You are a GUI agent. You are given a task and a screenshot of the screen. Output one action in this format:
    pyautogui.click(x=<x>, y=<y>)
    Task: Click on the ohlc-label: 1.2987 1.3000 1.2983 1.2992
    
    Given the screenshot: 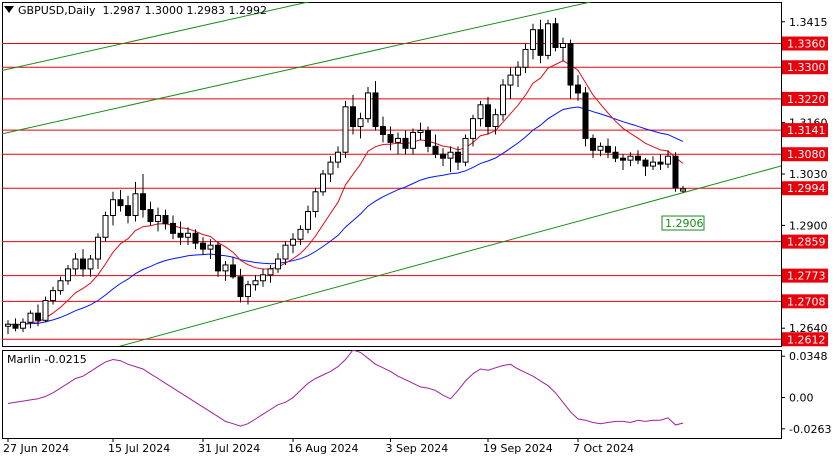 What is the action you would take?
    pyautogui.click(x=184, y=10)
    